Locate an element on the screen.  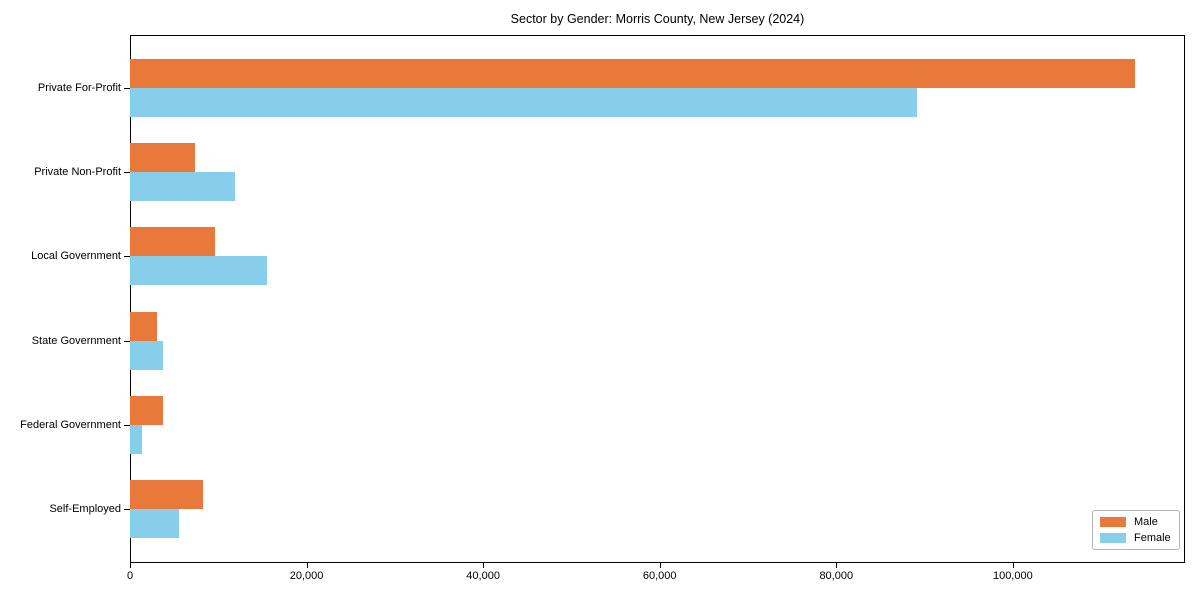
bar-male-private-non-profit is located at coordinates (163, 158).